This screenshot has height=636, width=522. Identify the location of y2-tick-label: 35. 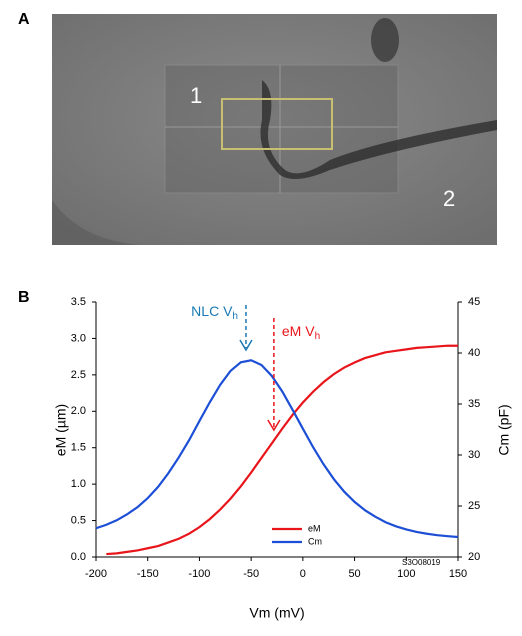
(474, 404).